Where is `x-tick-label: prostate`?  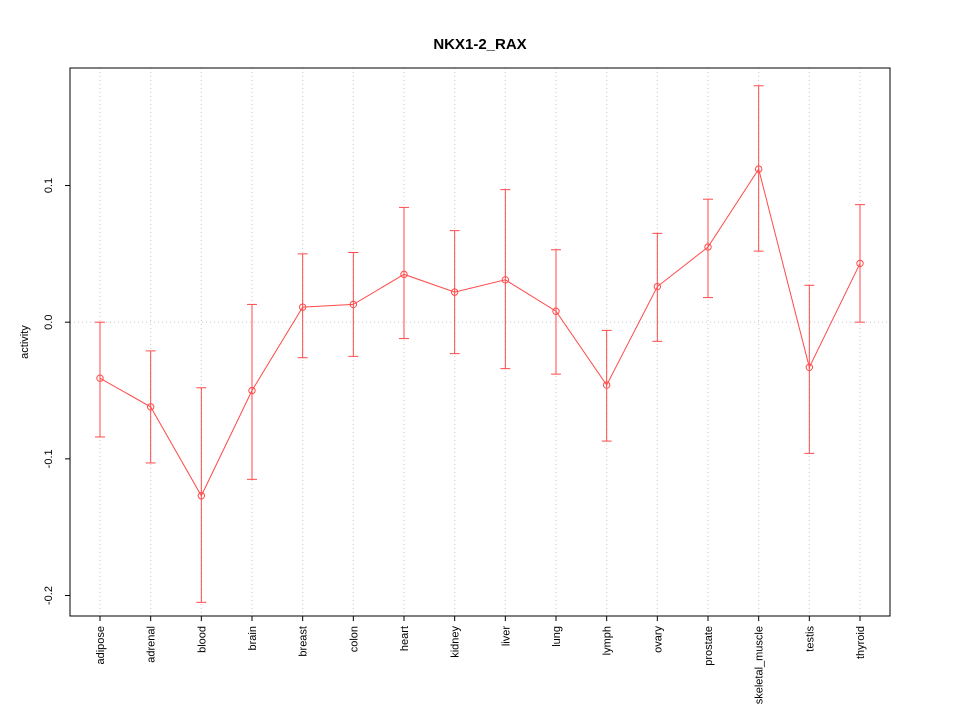 x-tick-label: prostate is located at coordinates (709, 646).